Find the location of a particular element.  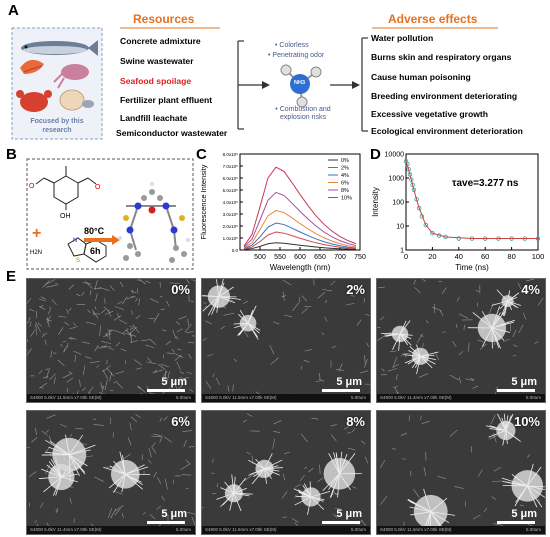

fit-line is located at coordinates (471, 200).